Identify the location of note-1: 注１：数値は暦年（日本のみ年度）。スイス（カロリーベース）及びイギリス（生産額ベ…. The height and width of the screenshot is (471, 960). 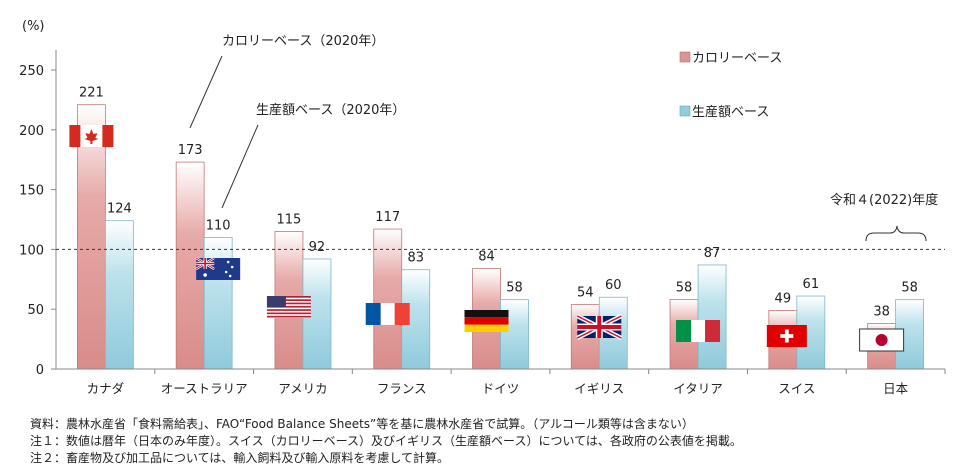
(386, 441).